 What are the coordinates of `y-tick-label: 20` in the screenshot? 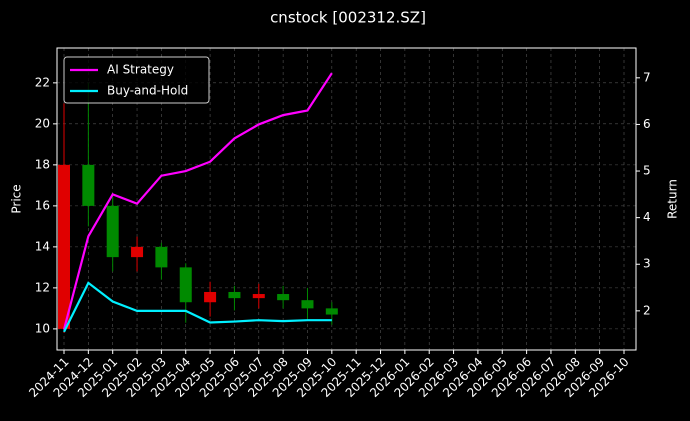 It's located at (42, 123).